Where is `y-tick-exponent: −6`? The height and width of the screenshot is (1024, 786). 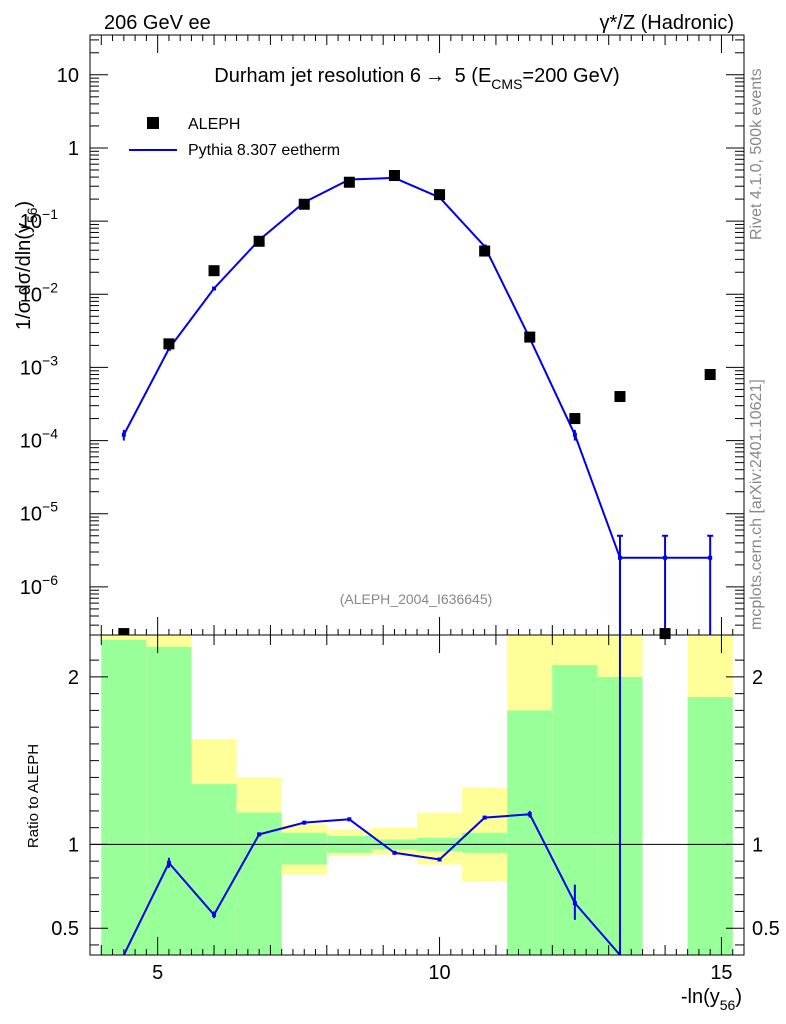
y-tick-exponent: −6 is located at coordinates (50, 580).